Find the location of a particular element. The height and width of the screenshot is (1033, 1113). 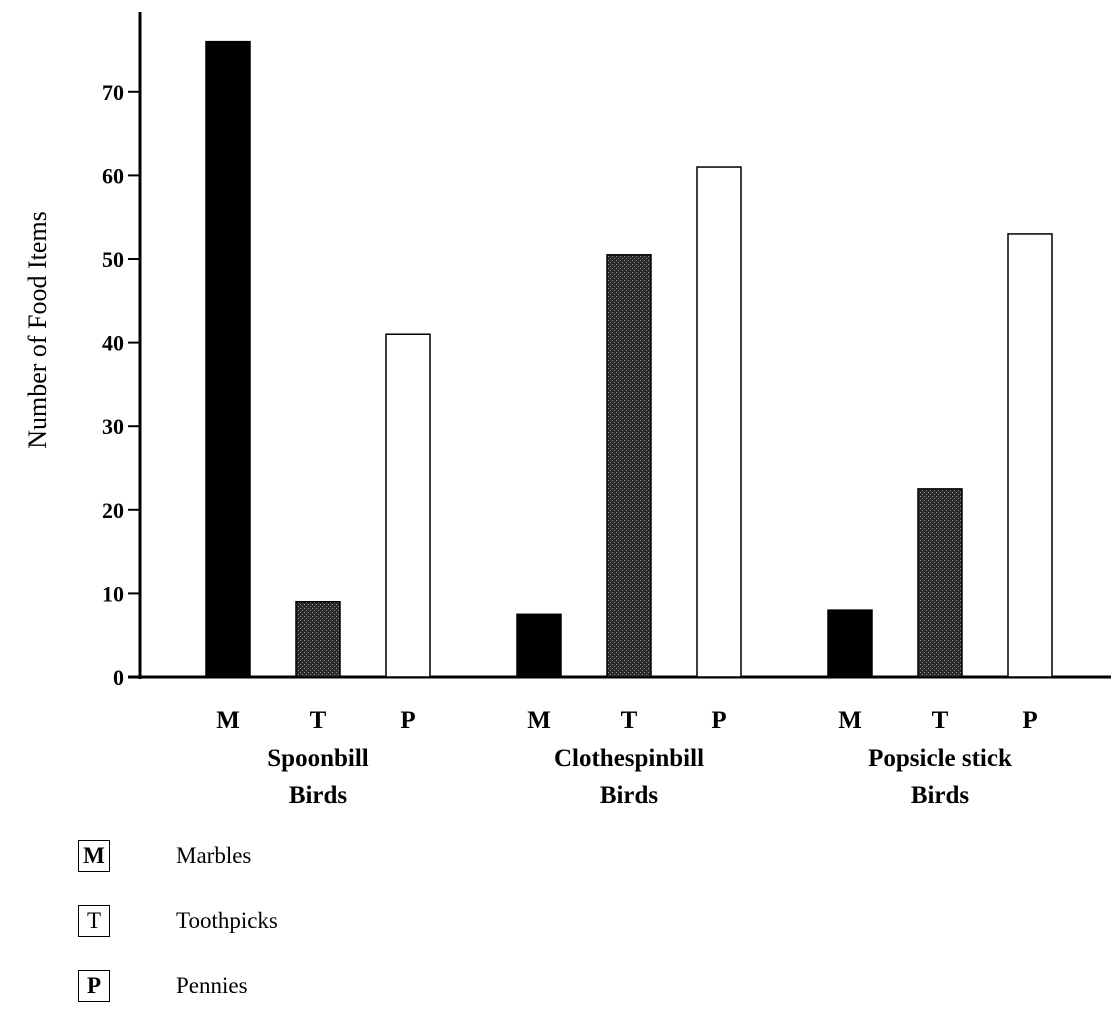

bar-category-label-g0-m: M is located at coordinates (228, 720).